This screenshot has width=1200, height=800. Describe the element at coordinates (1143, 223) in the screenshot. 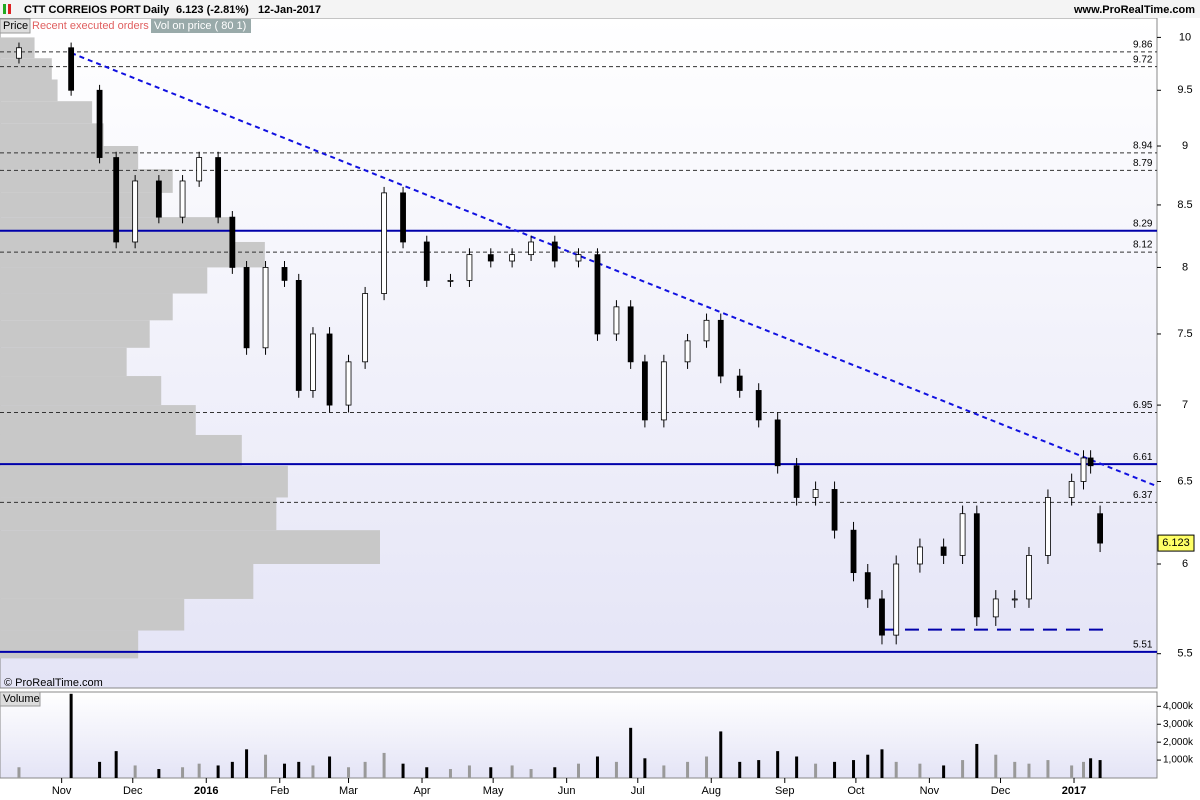

I see `level-label: 8.29` at that location.